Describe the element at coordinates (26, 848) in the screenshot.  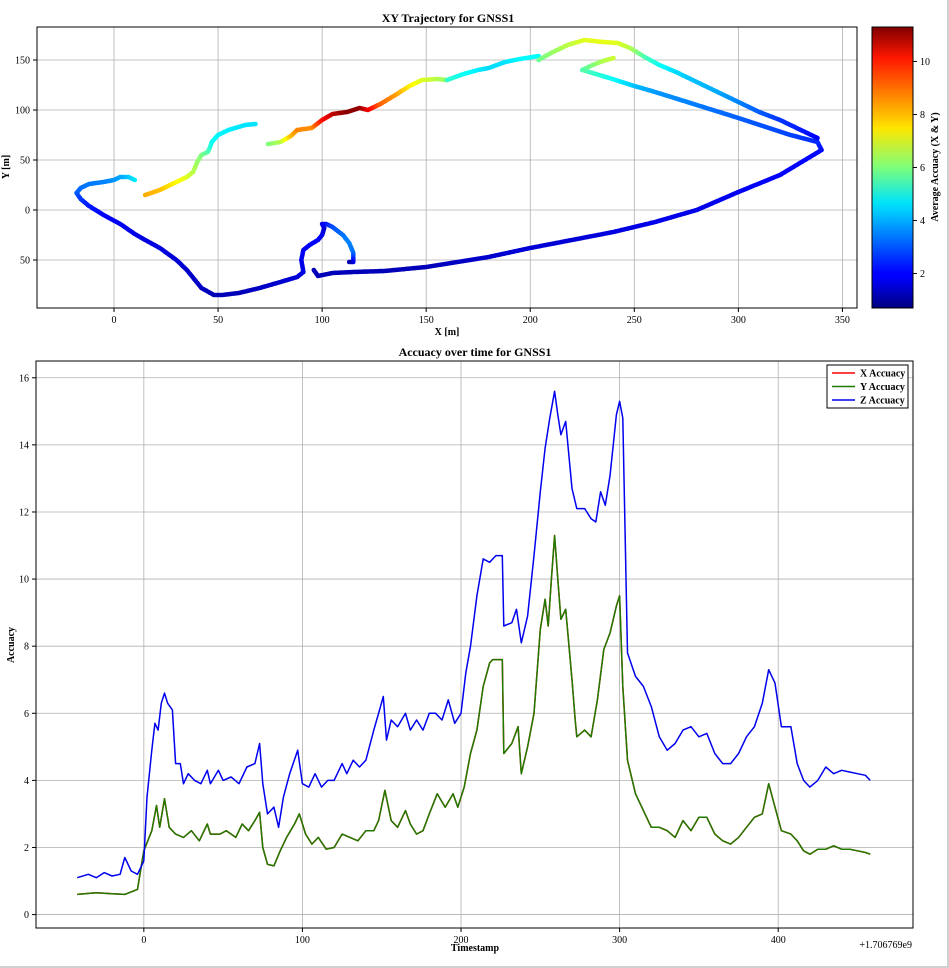
I see `y-tick-label: 2` at that location.